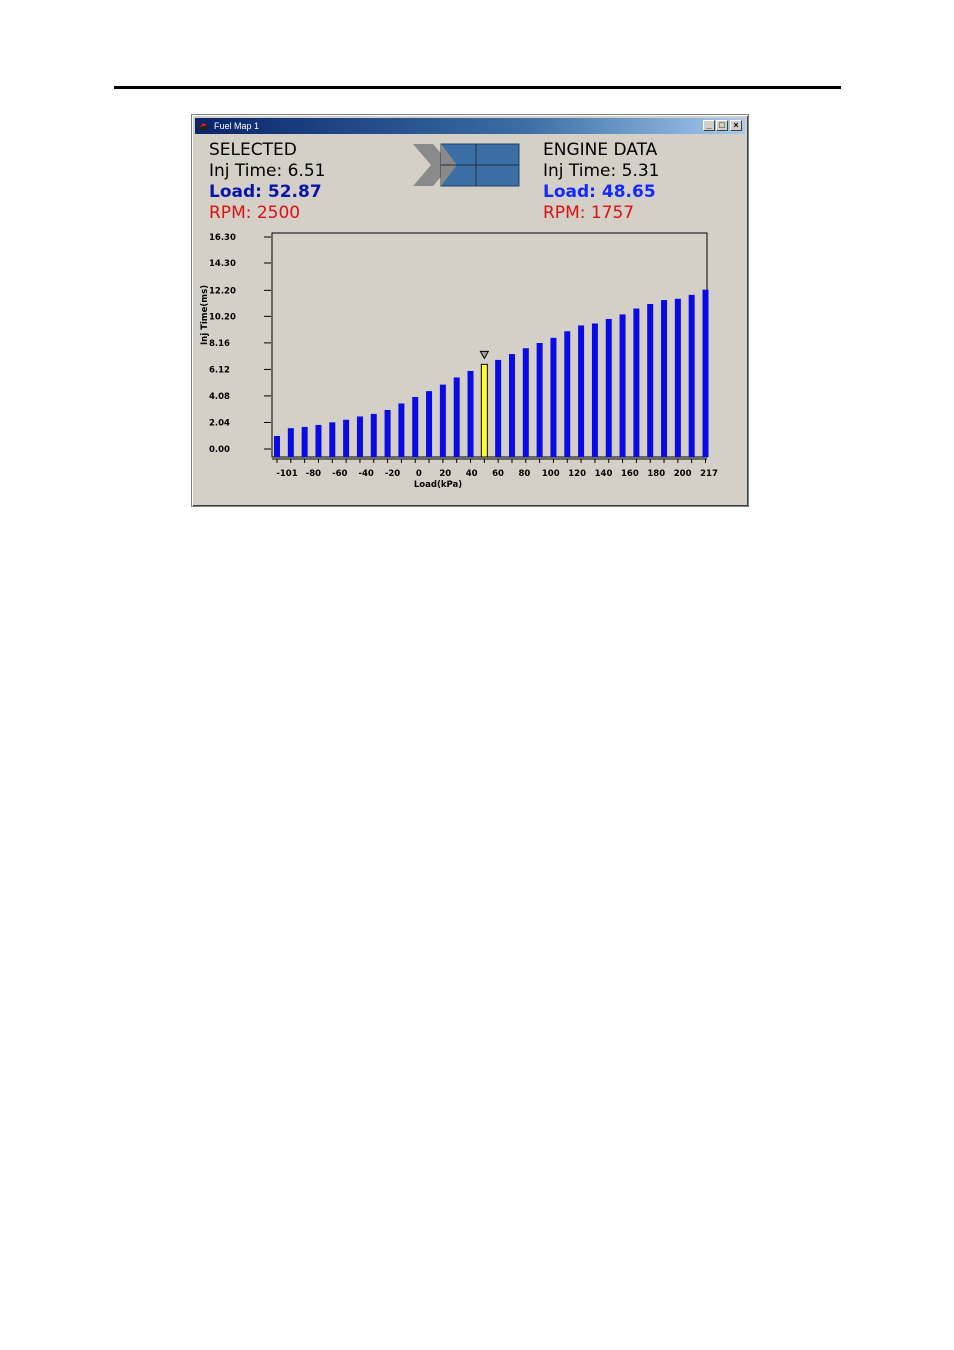 The width and height of the screenshot is (954, 1350). What do you see at coordinates (205, 315) in the screenshot?
I see `y-axis-title: Inj Time(ms)` at bounding box center [205, 315].